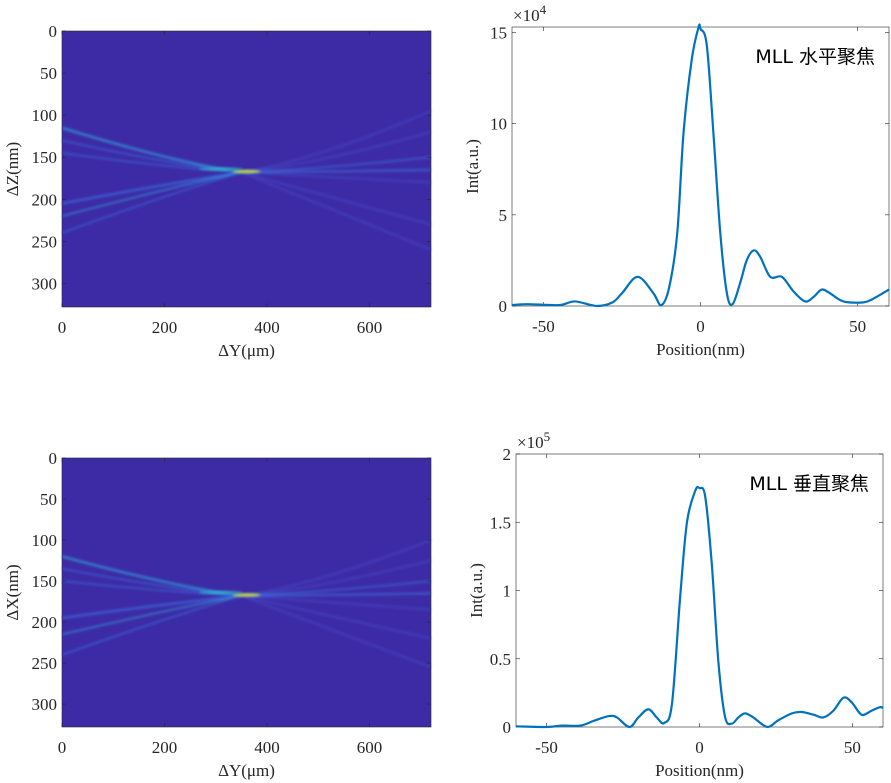 The height and width of the screenshot is (783, 891). Describe the element at coordinates (533, 440) in the screenshot. I see `y-exponent: ×10⁵` at that location.